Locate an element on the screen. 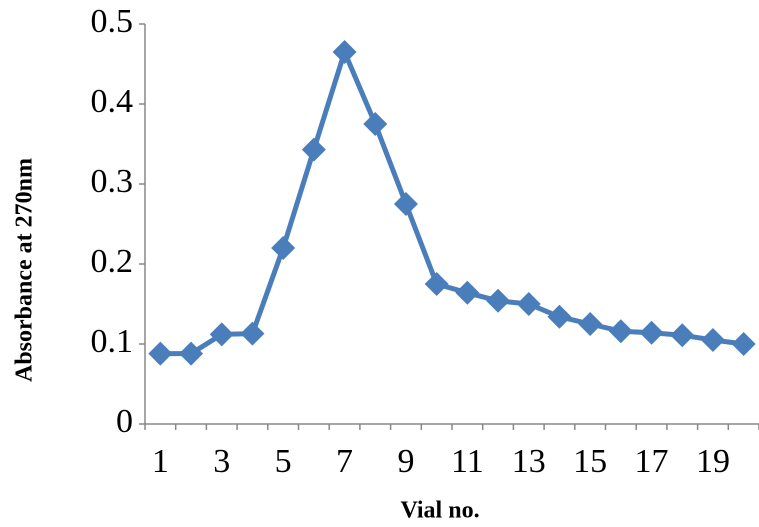 This screenshot has width=759, height=527. y-tick-label: 0.4 is located at coordinates (112, 101).